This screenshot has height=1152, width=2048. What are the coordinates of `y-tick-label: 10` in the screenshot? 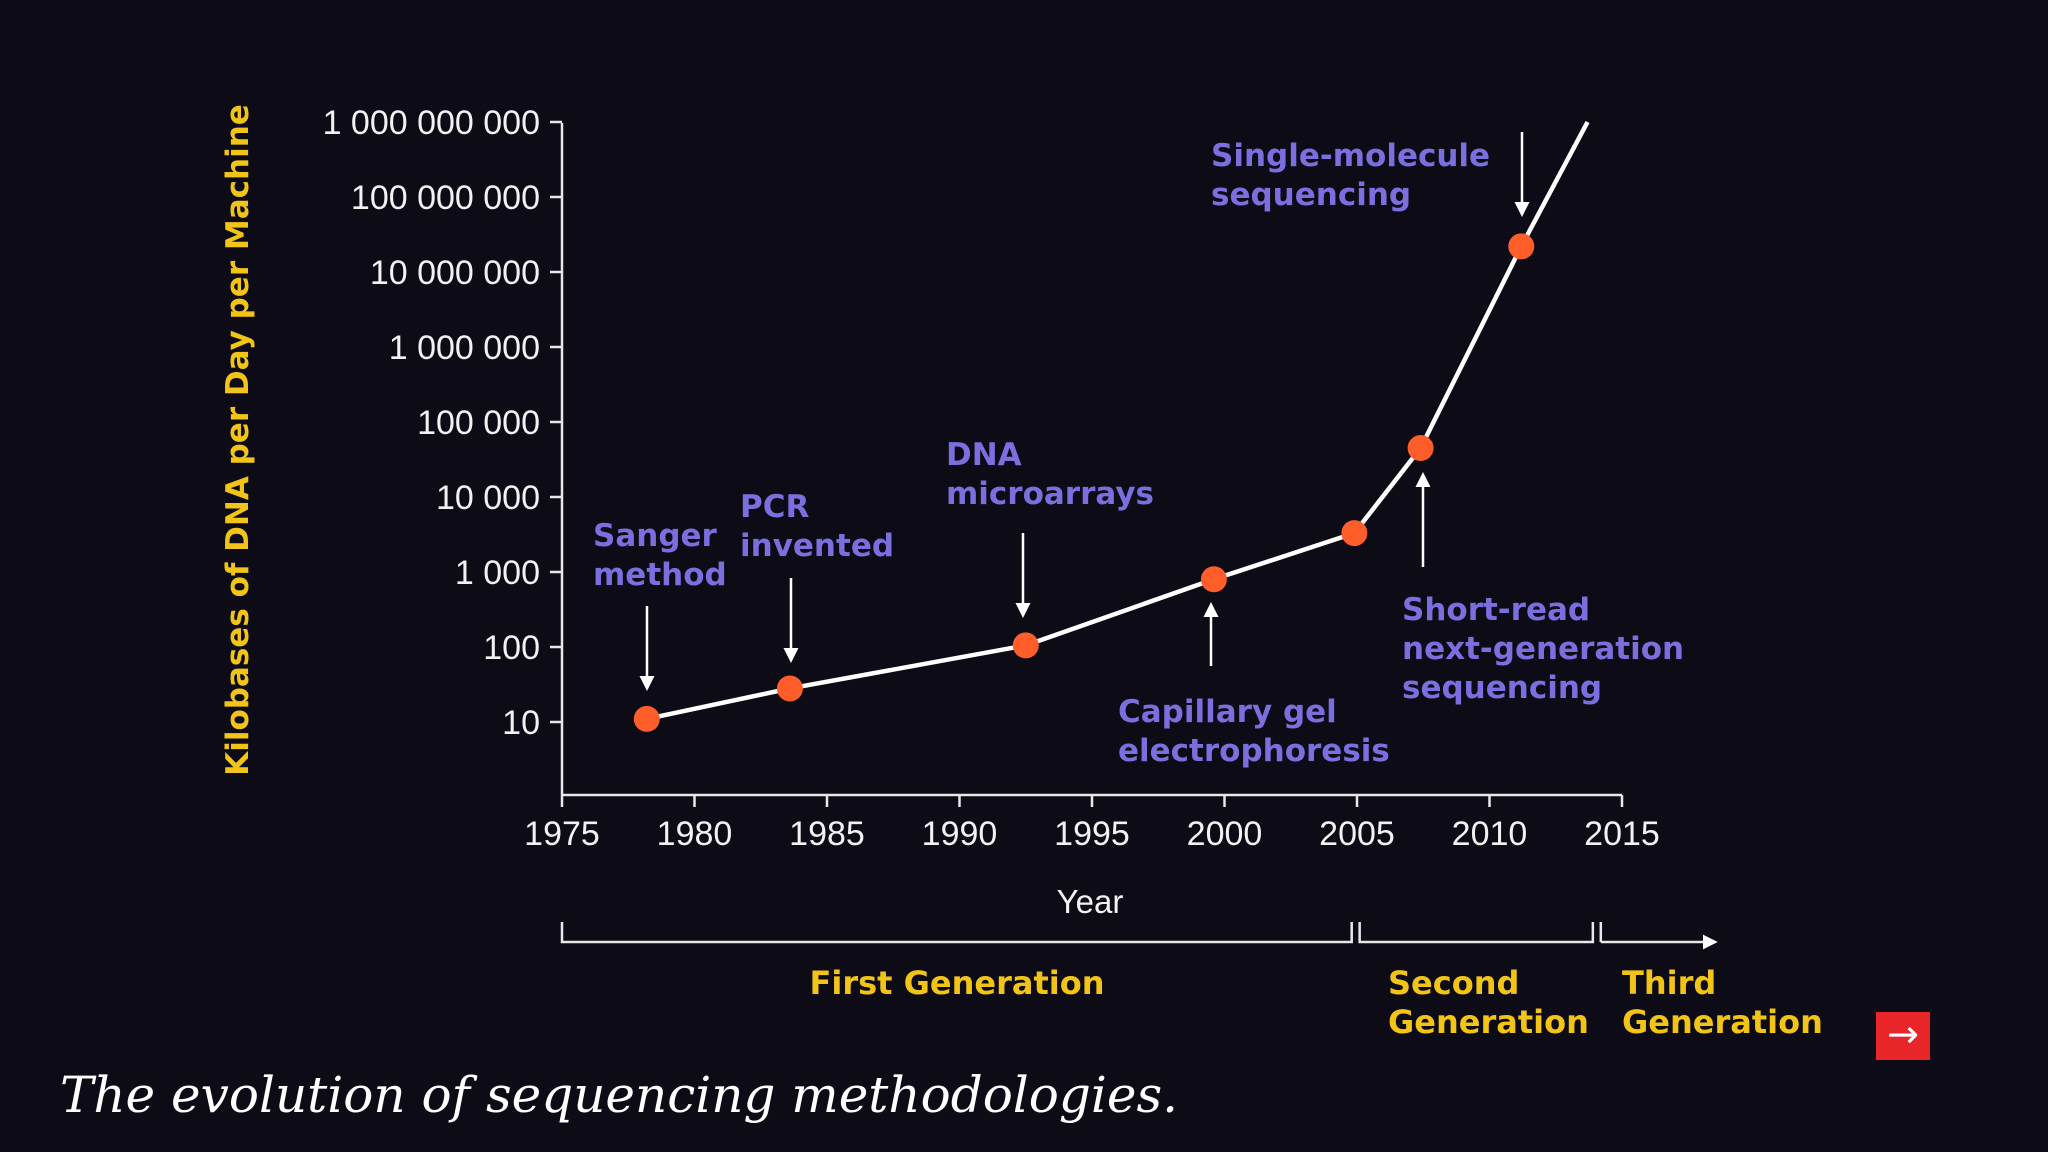 It's located at (521, 723).